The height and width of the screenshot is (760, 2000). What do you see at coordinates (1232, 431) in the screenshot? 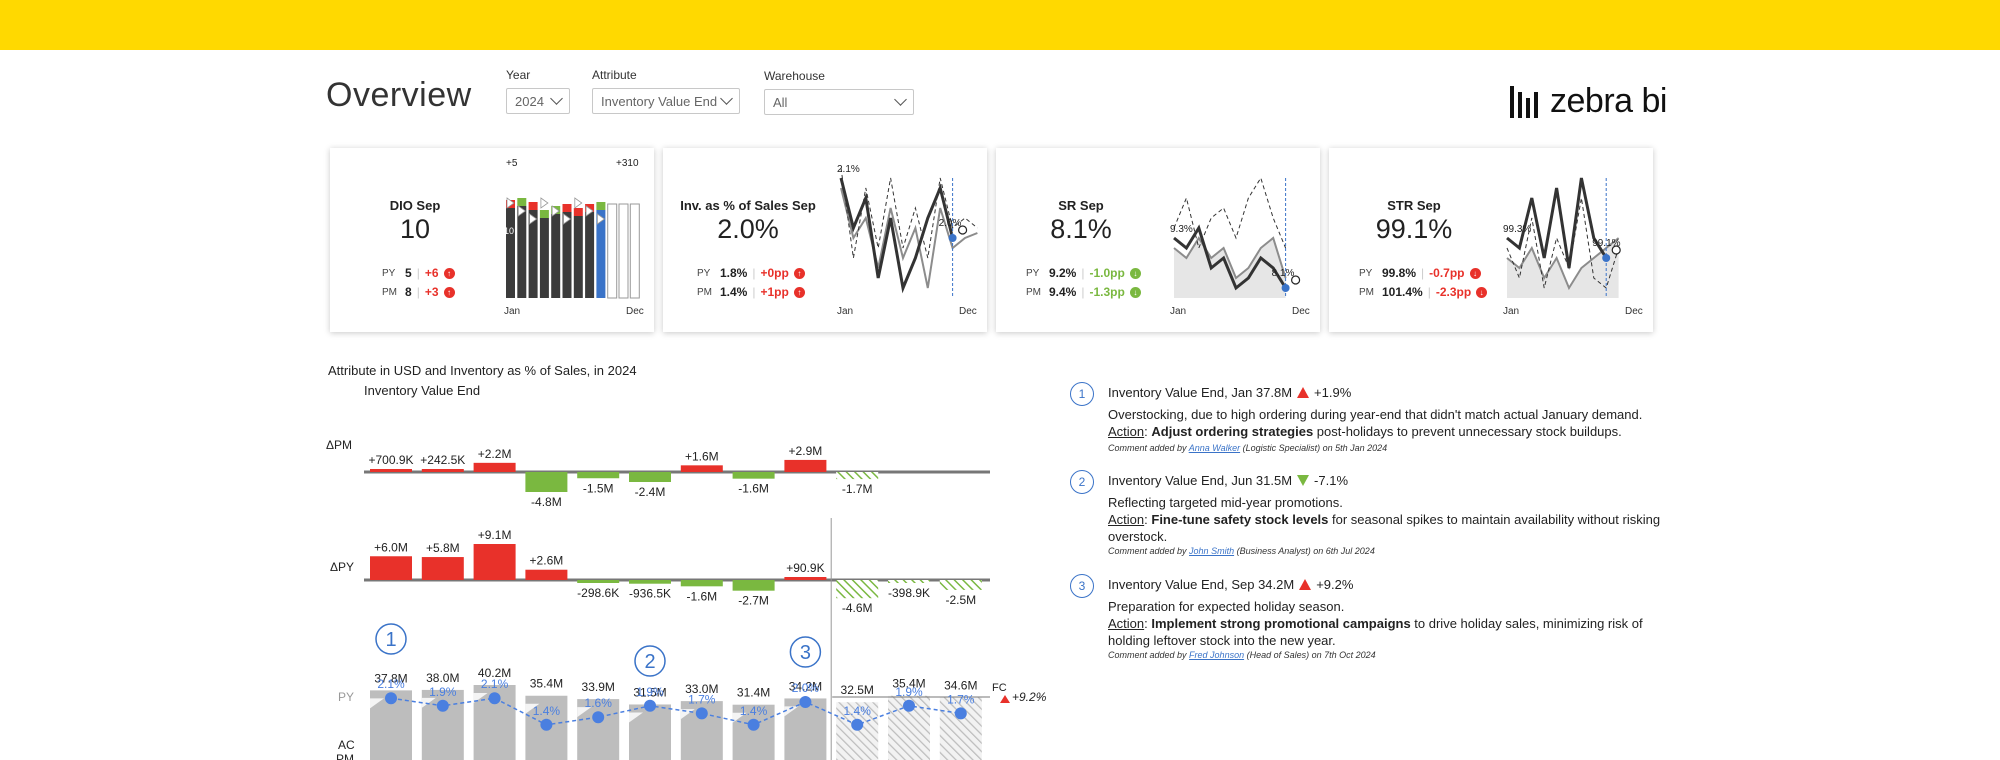
I see `comment-action-bold: Adjust ordering strategies` at bounding box center [1232, 431].